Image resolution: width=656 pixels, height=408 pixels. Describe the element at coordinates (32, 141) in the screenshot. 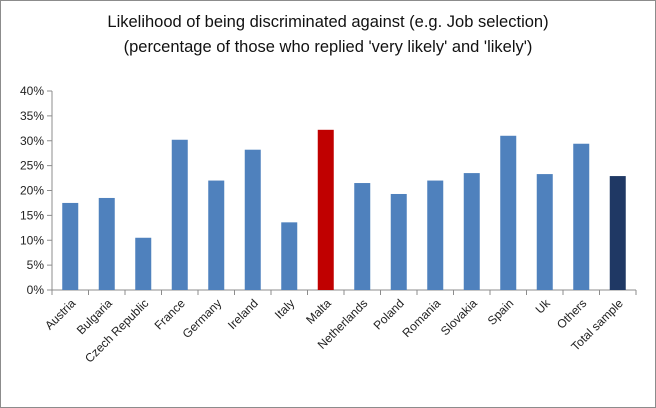

I see `y-tick-label: 30%` at that location.